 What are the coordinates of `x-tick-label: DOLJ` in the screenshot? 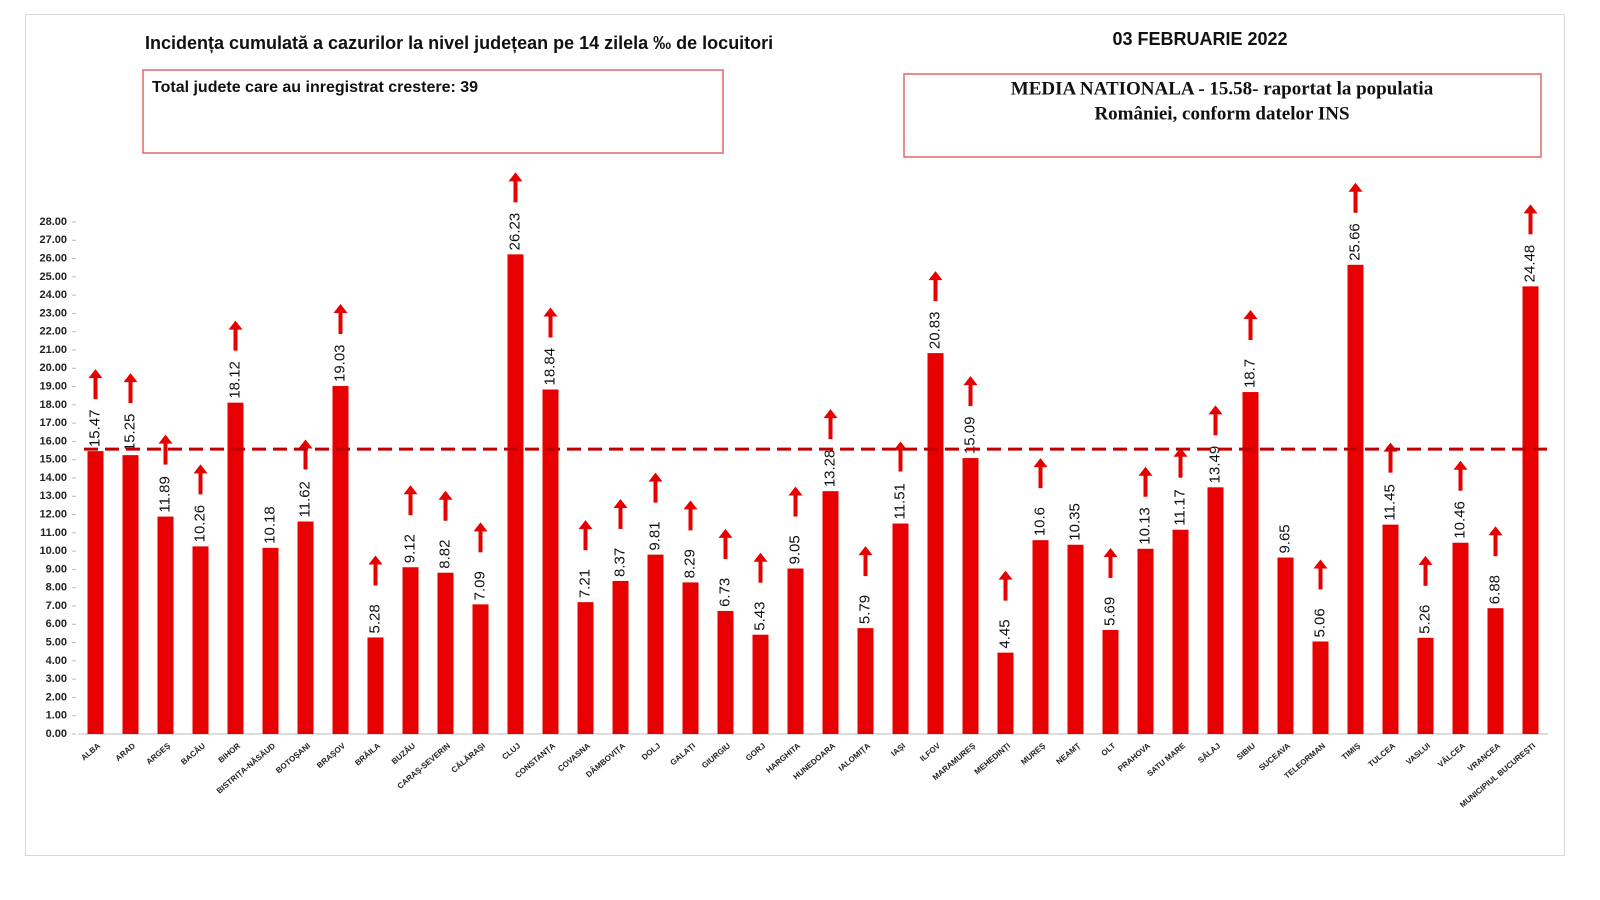 It's located at (651, 751).